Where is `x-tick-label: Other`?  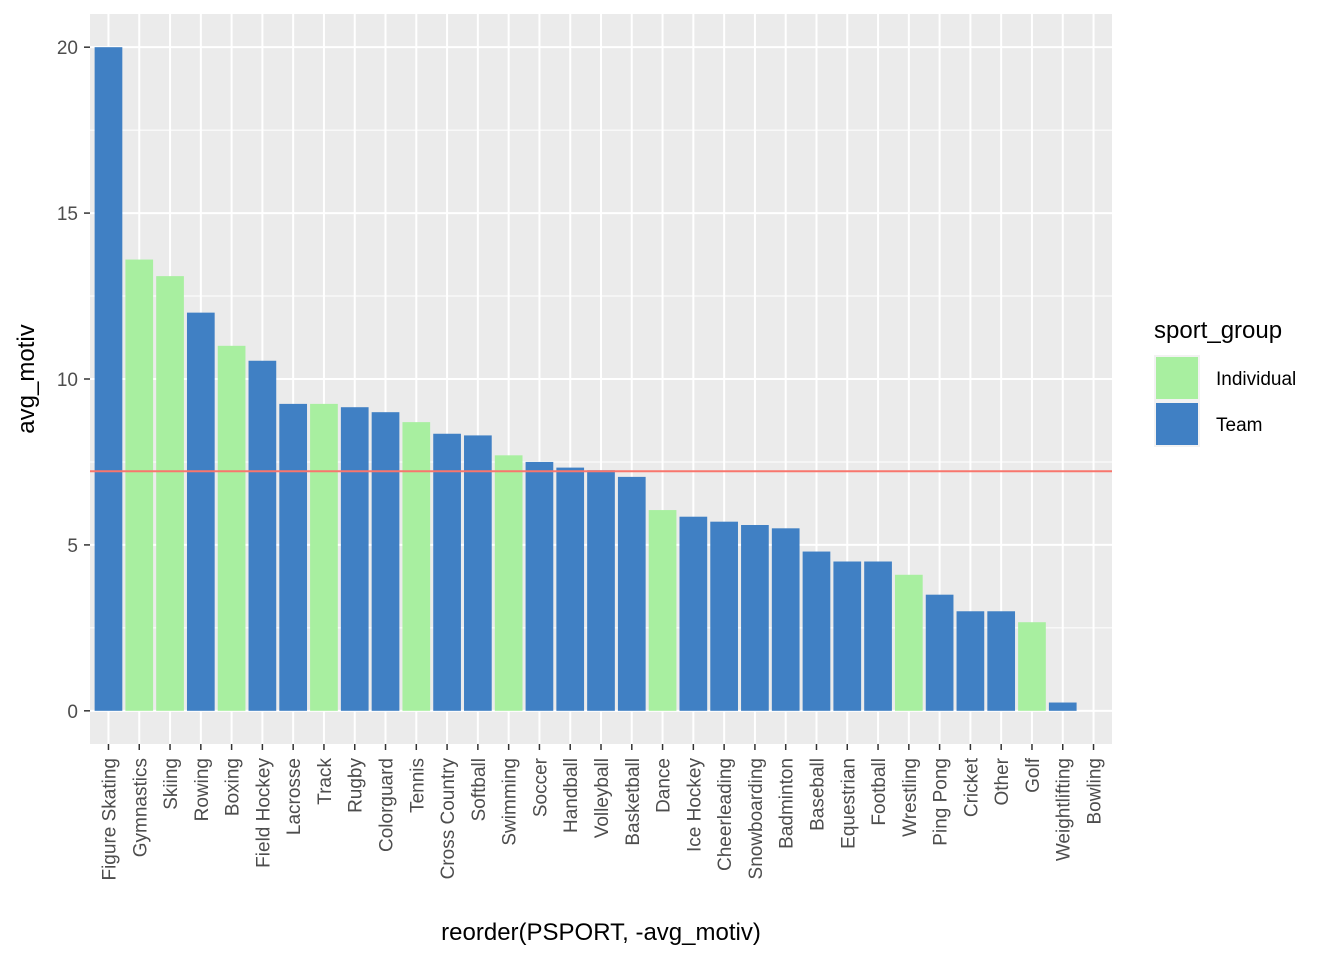 x-tick-label: Other is located at coordinates (1002, 781).